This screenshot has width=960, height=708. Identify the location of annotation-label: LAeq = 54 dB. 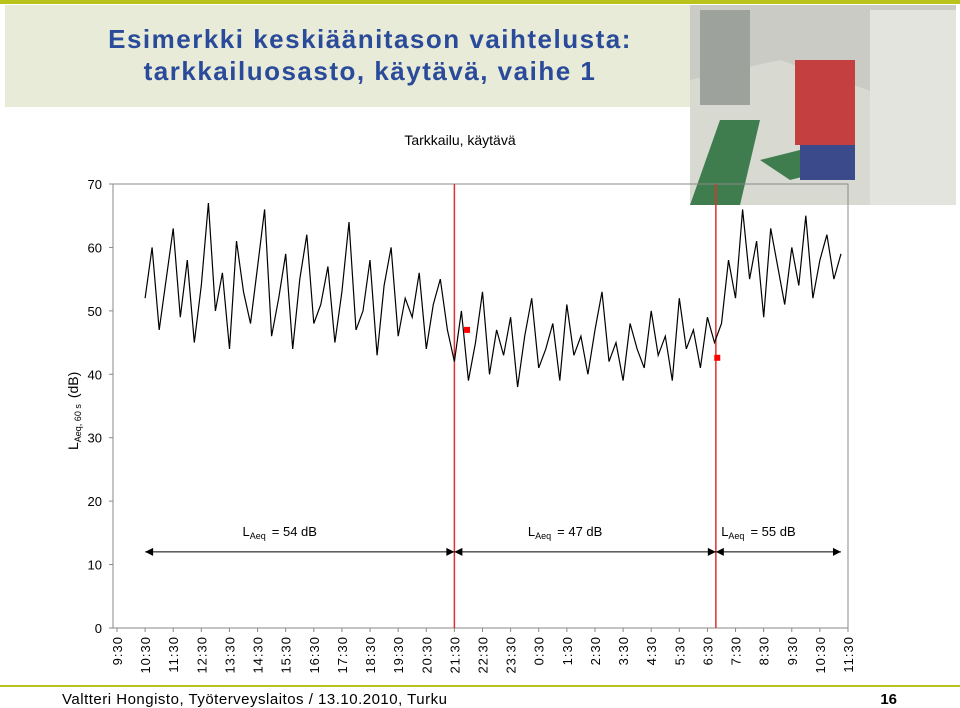
(280, 532).